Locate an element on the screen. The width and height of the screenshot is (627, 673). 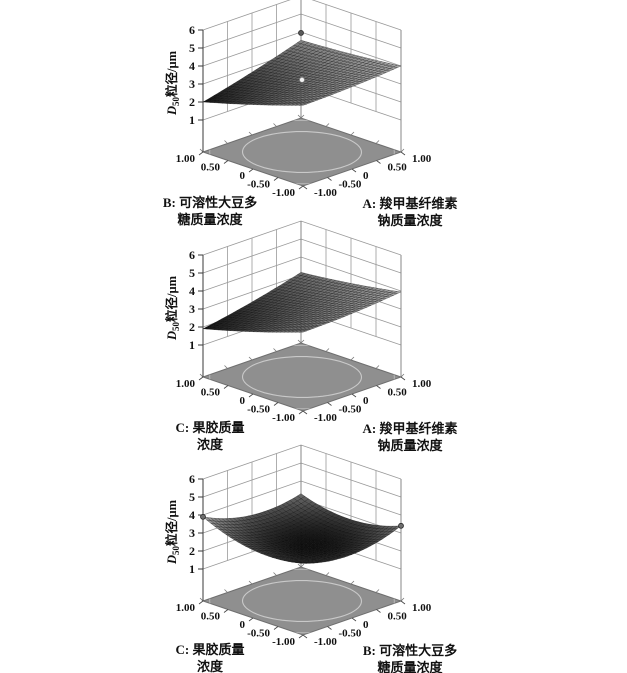
left-axis-name-top: B: 可溶性大豆多 糖质量浓度 is located at coordinates (210, 211).